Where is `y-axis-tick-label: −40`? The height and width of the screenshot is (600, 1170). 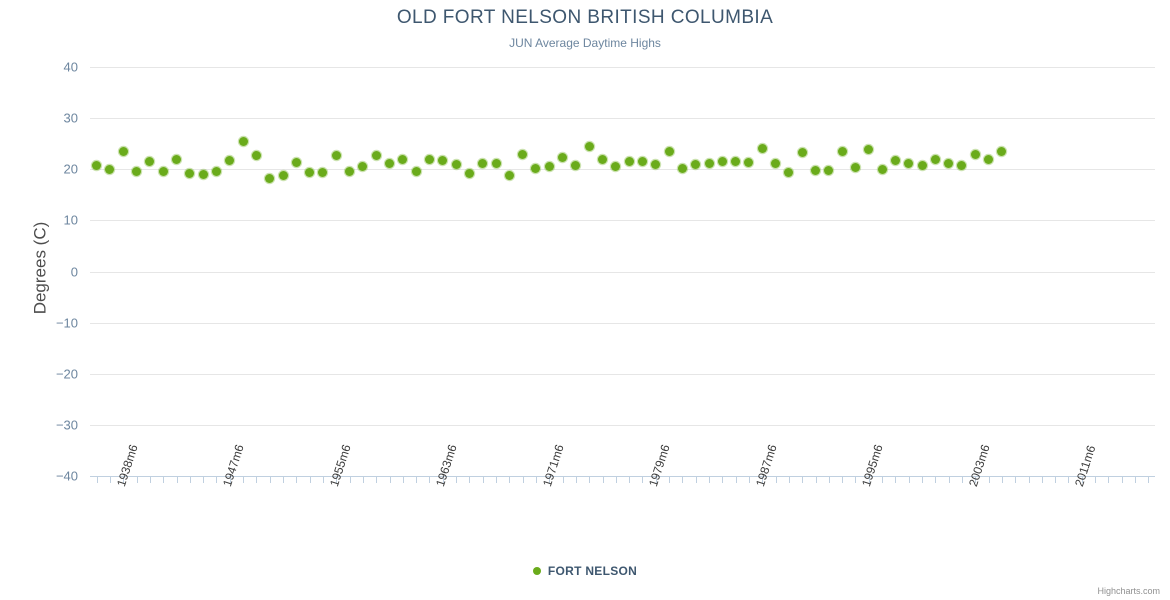 y-axis-tick-label: −40 is located at coordinates (66, 476).